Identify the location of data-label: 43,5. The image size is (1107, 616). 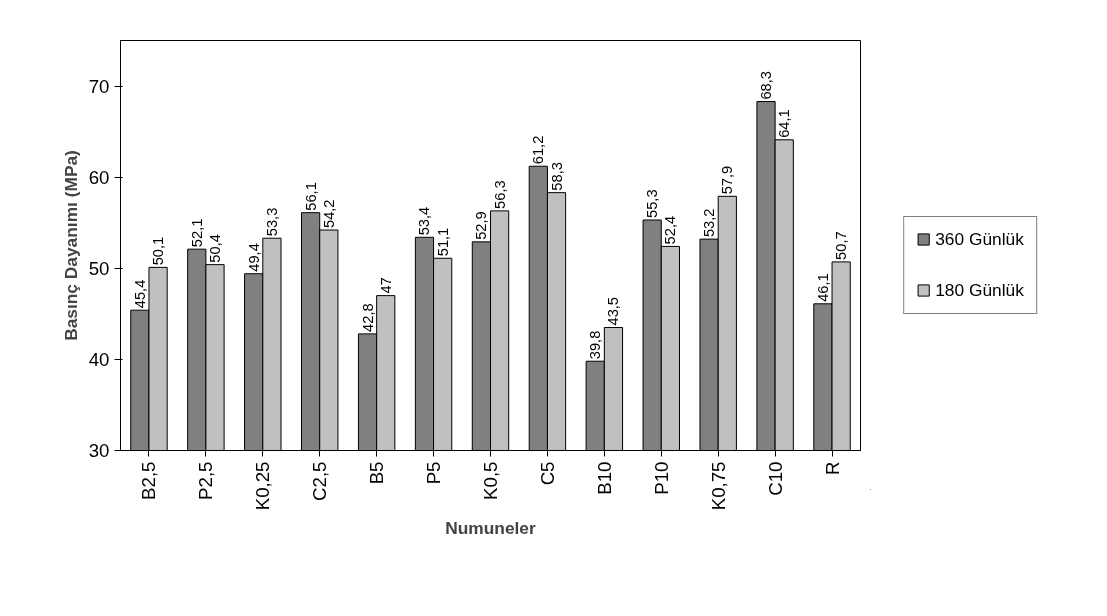
(613, 311).